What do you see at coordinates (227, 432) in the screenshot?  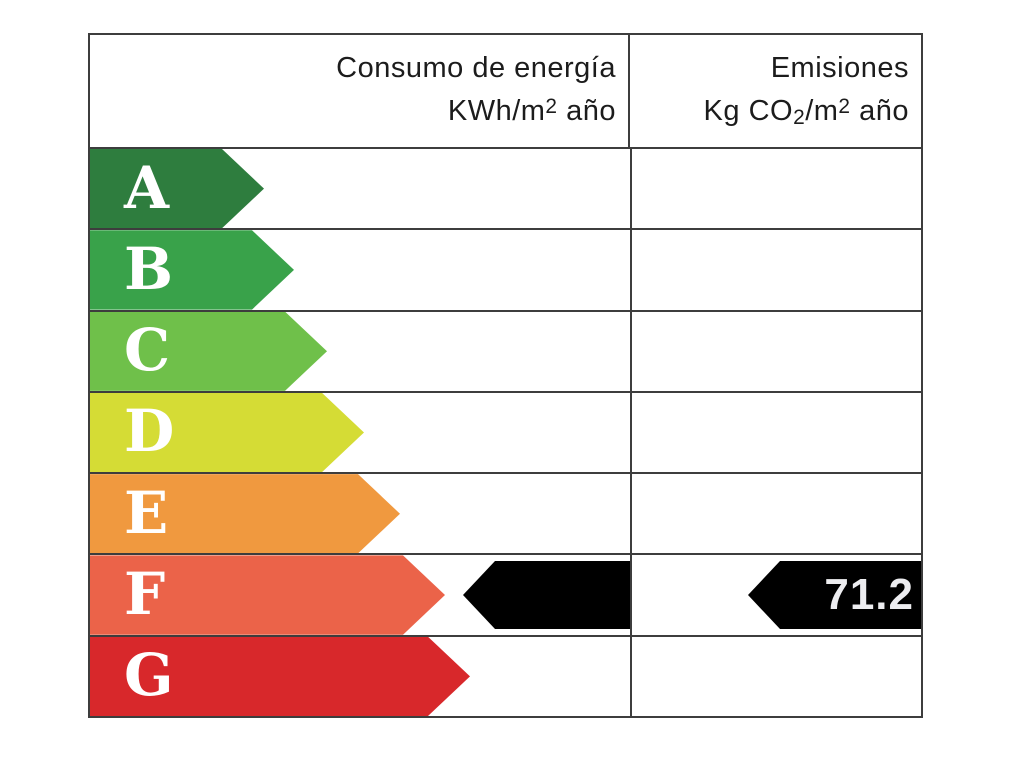 I see `rating-arrow-d` at bounding box center [227, 432].